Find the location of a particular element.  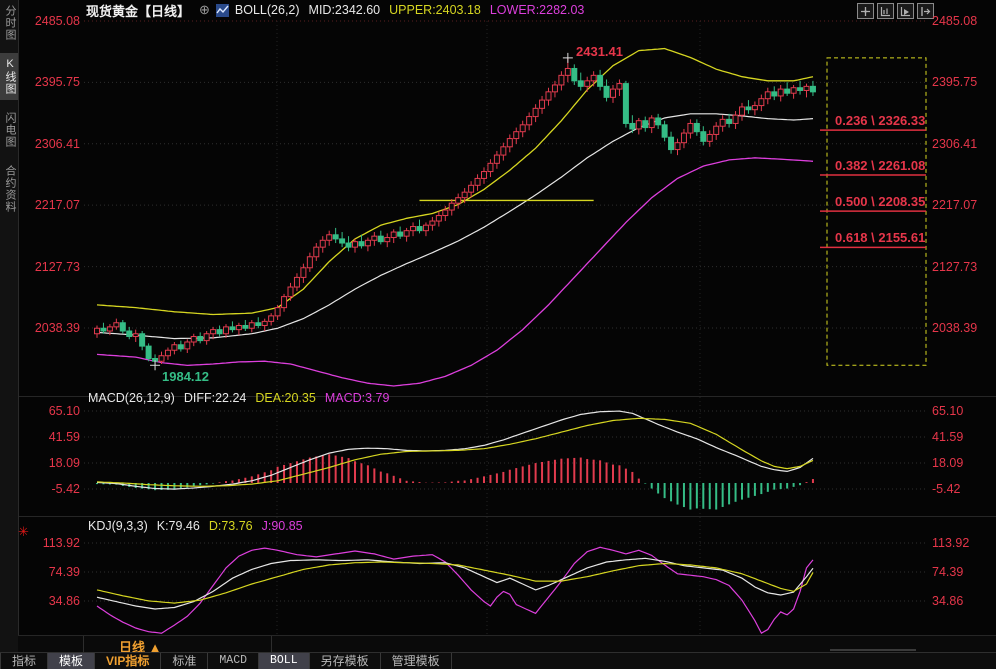

template-tab-1: 模板 is located at coordinates (72, 661).